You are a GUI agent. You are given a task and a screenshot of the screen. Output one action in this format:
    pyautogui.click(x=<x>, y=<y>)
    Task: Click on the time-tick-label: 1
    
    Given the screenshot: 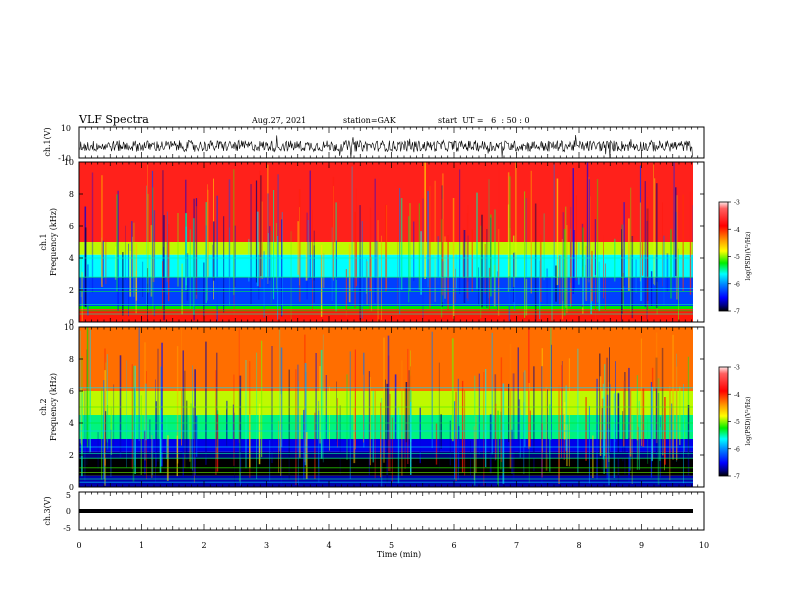 What is the action you would take?
    pyautogui.click(x=141, y=545)
    